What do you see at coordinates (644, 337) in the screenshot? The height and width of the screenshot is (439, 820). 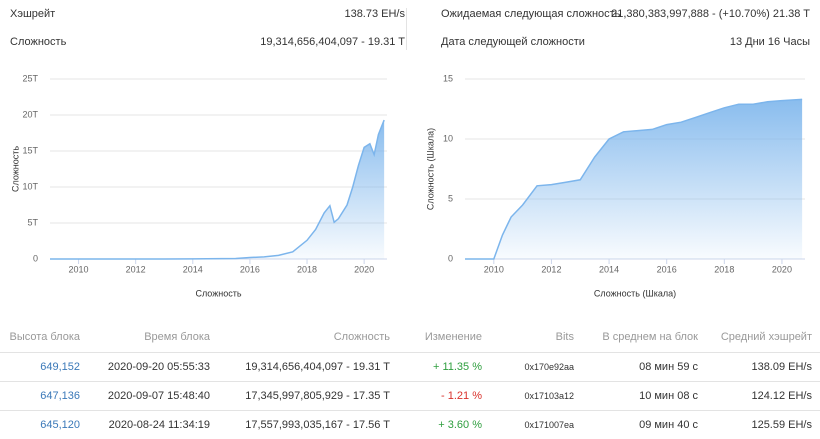 I see `column-header: В среднем на блок` at bounding box center [644, 337].